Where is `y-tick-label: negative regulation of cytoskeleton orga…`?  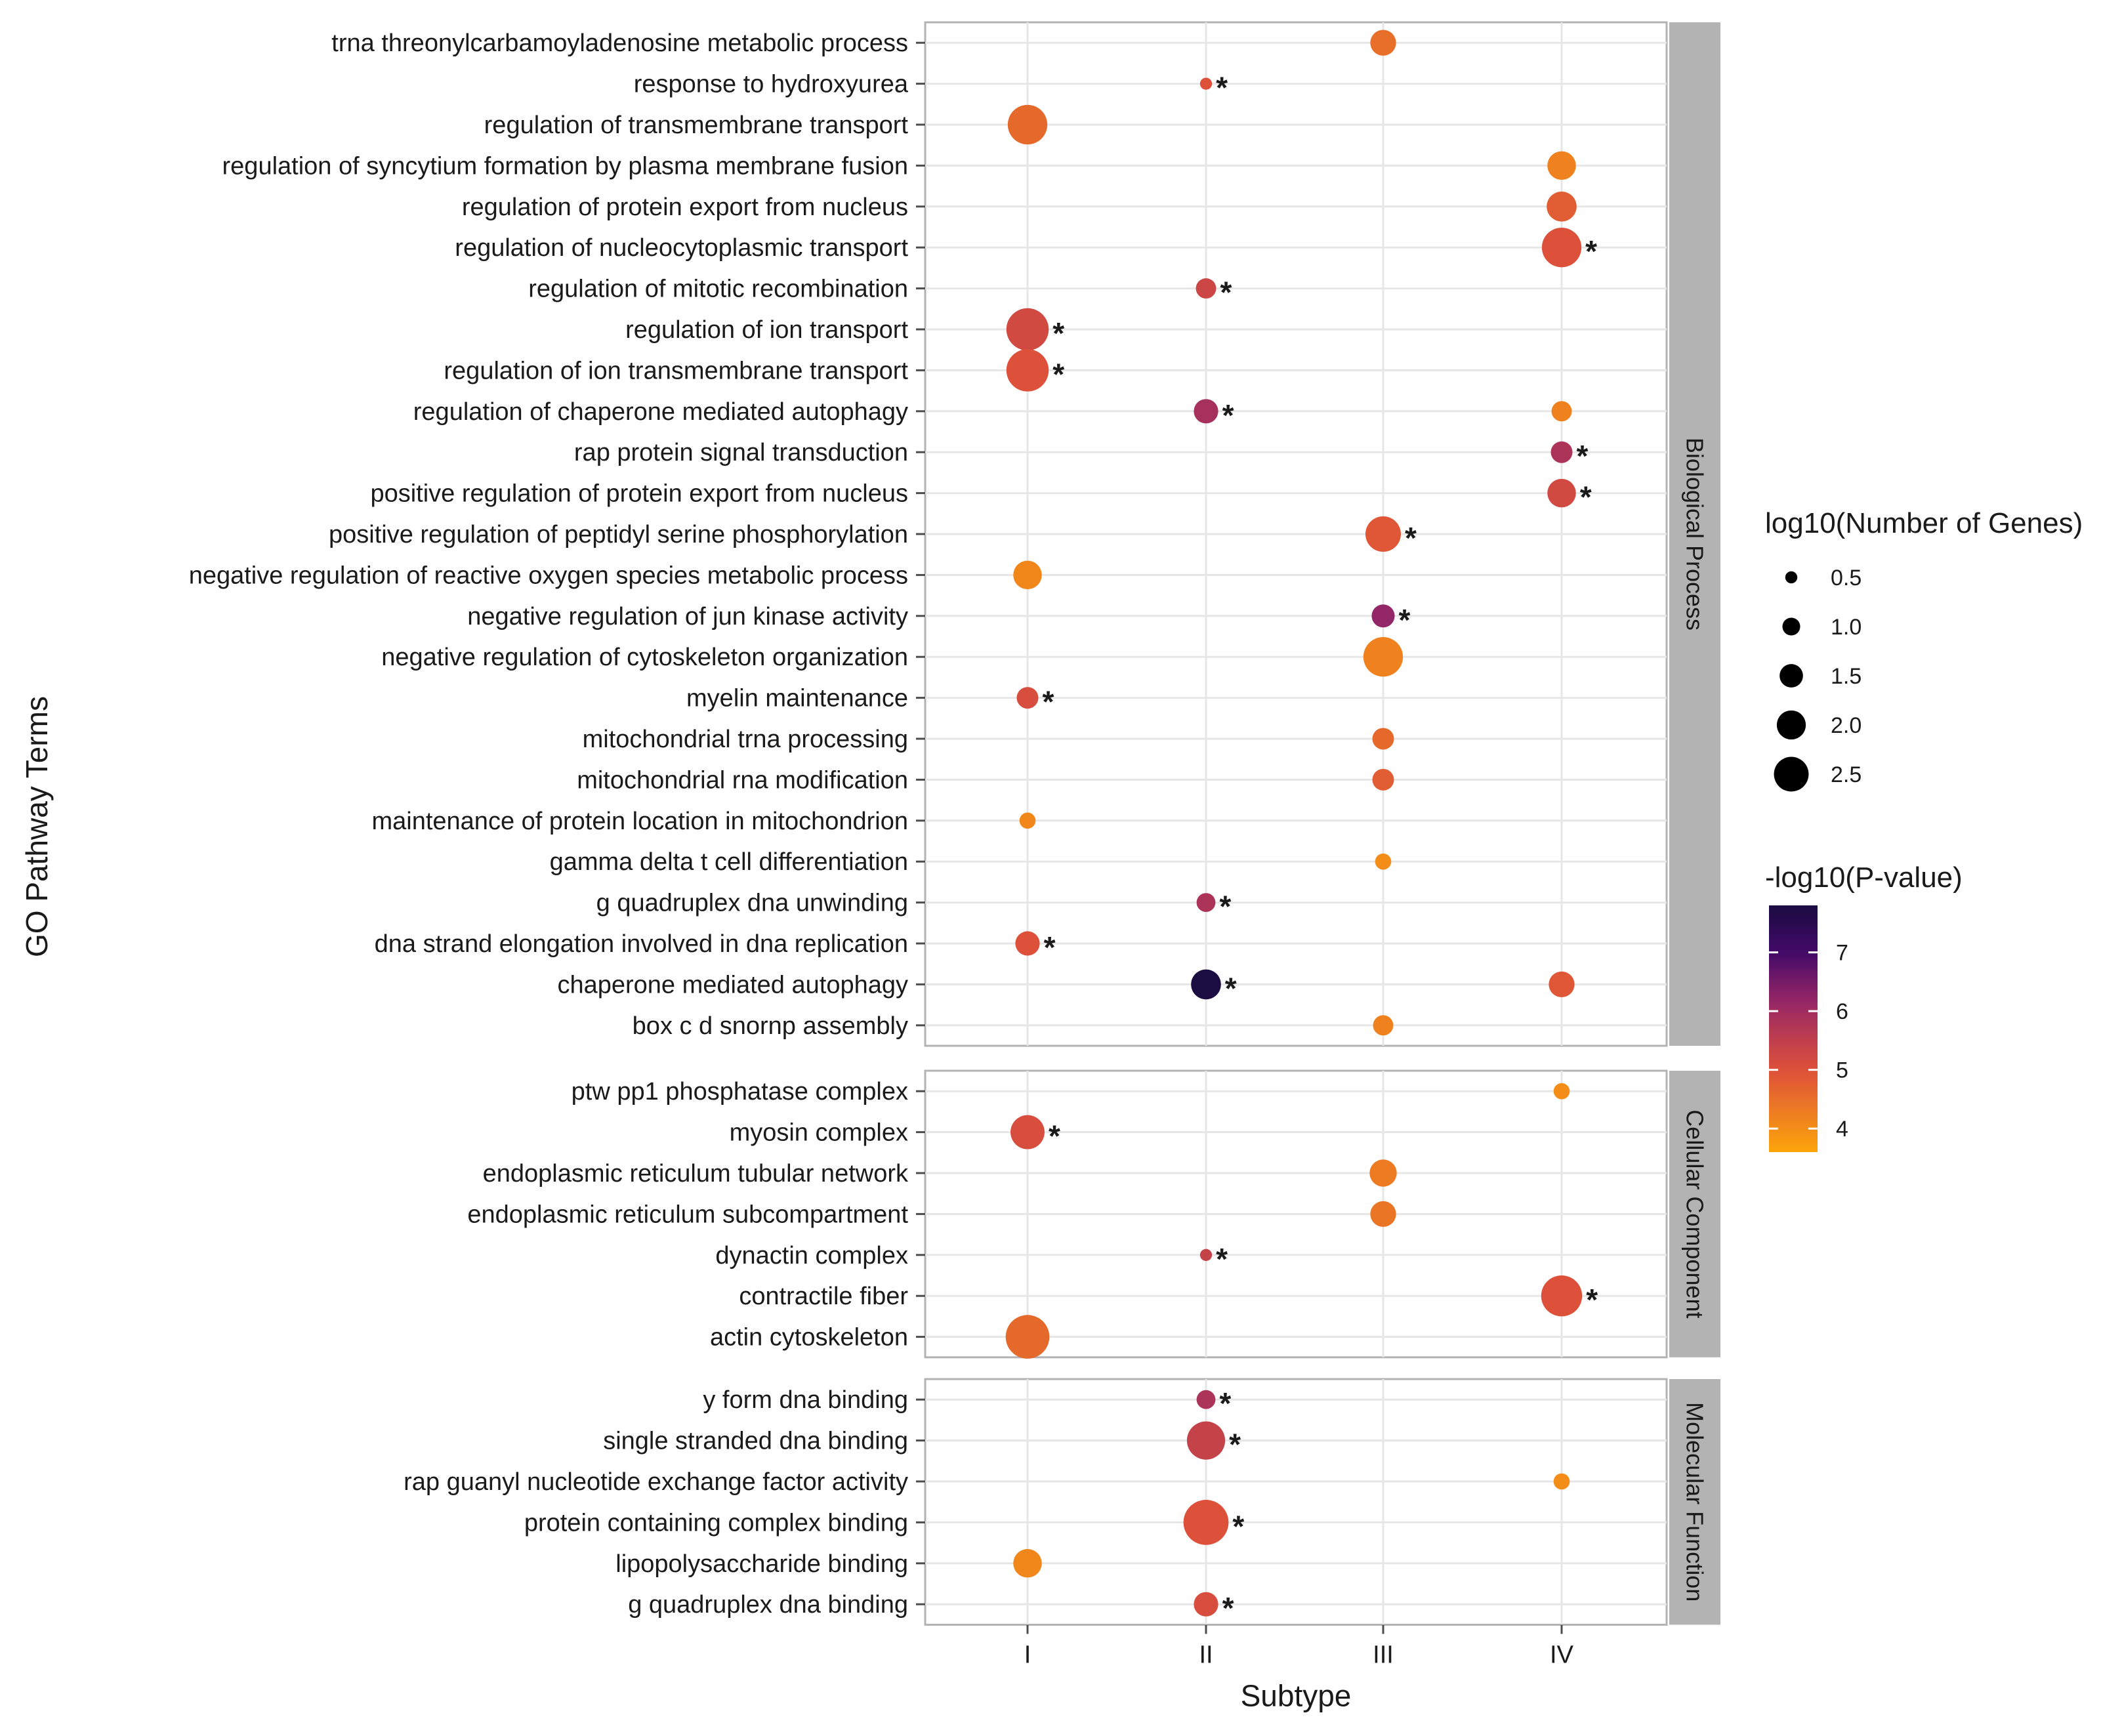
y-tick-label: negative regulation of cytoskeleton orga… is located at coordinates (644, 657).